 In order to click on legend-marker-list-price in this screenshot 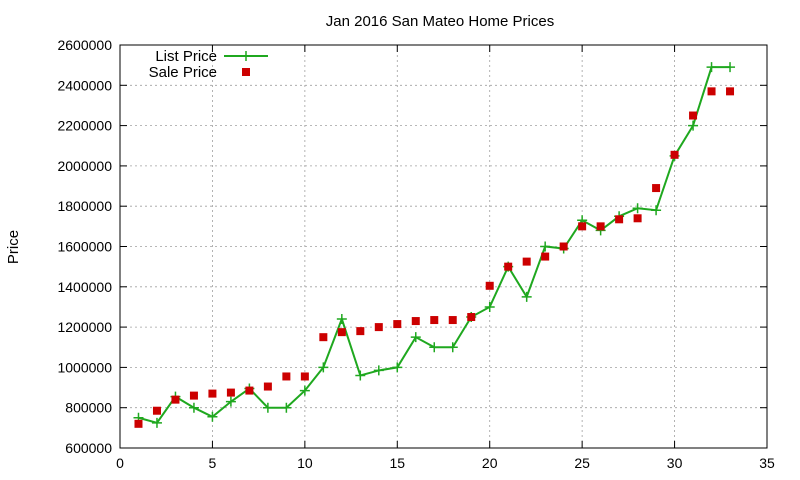, I will do `click(246, 56)`.